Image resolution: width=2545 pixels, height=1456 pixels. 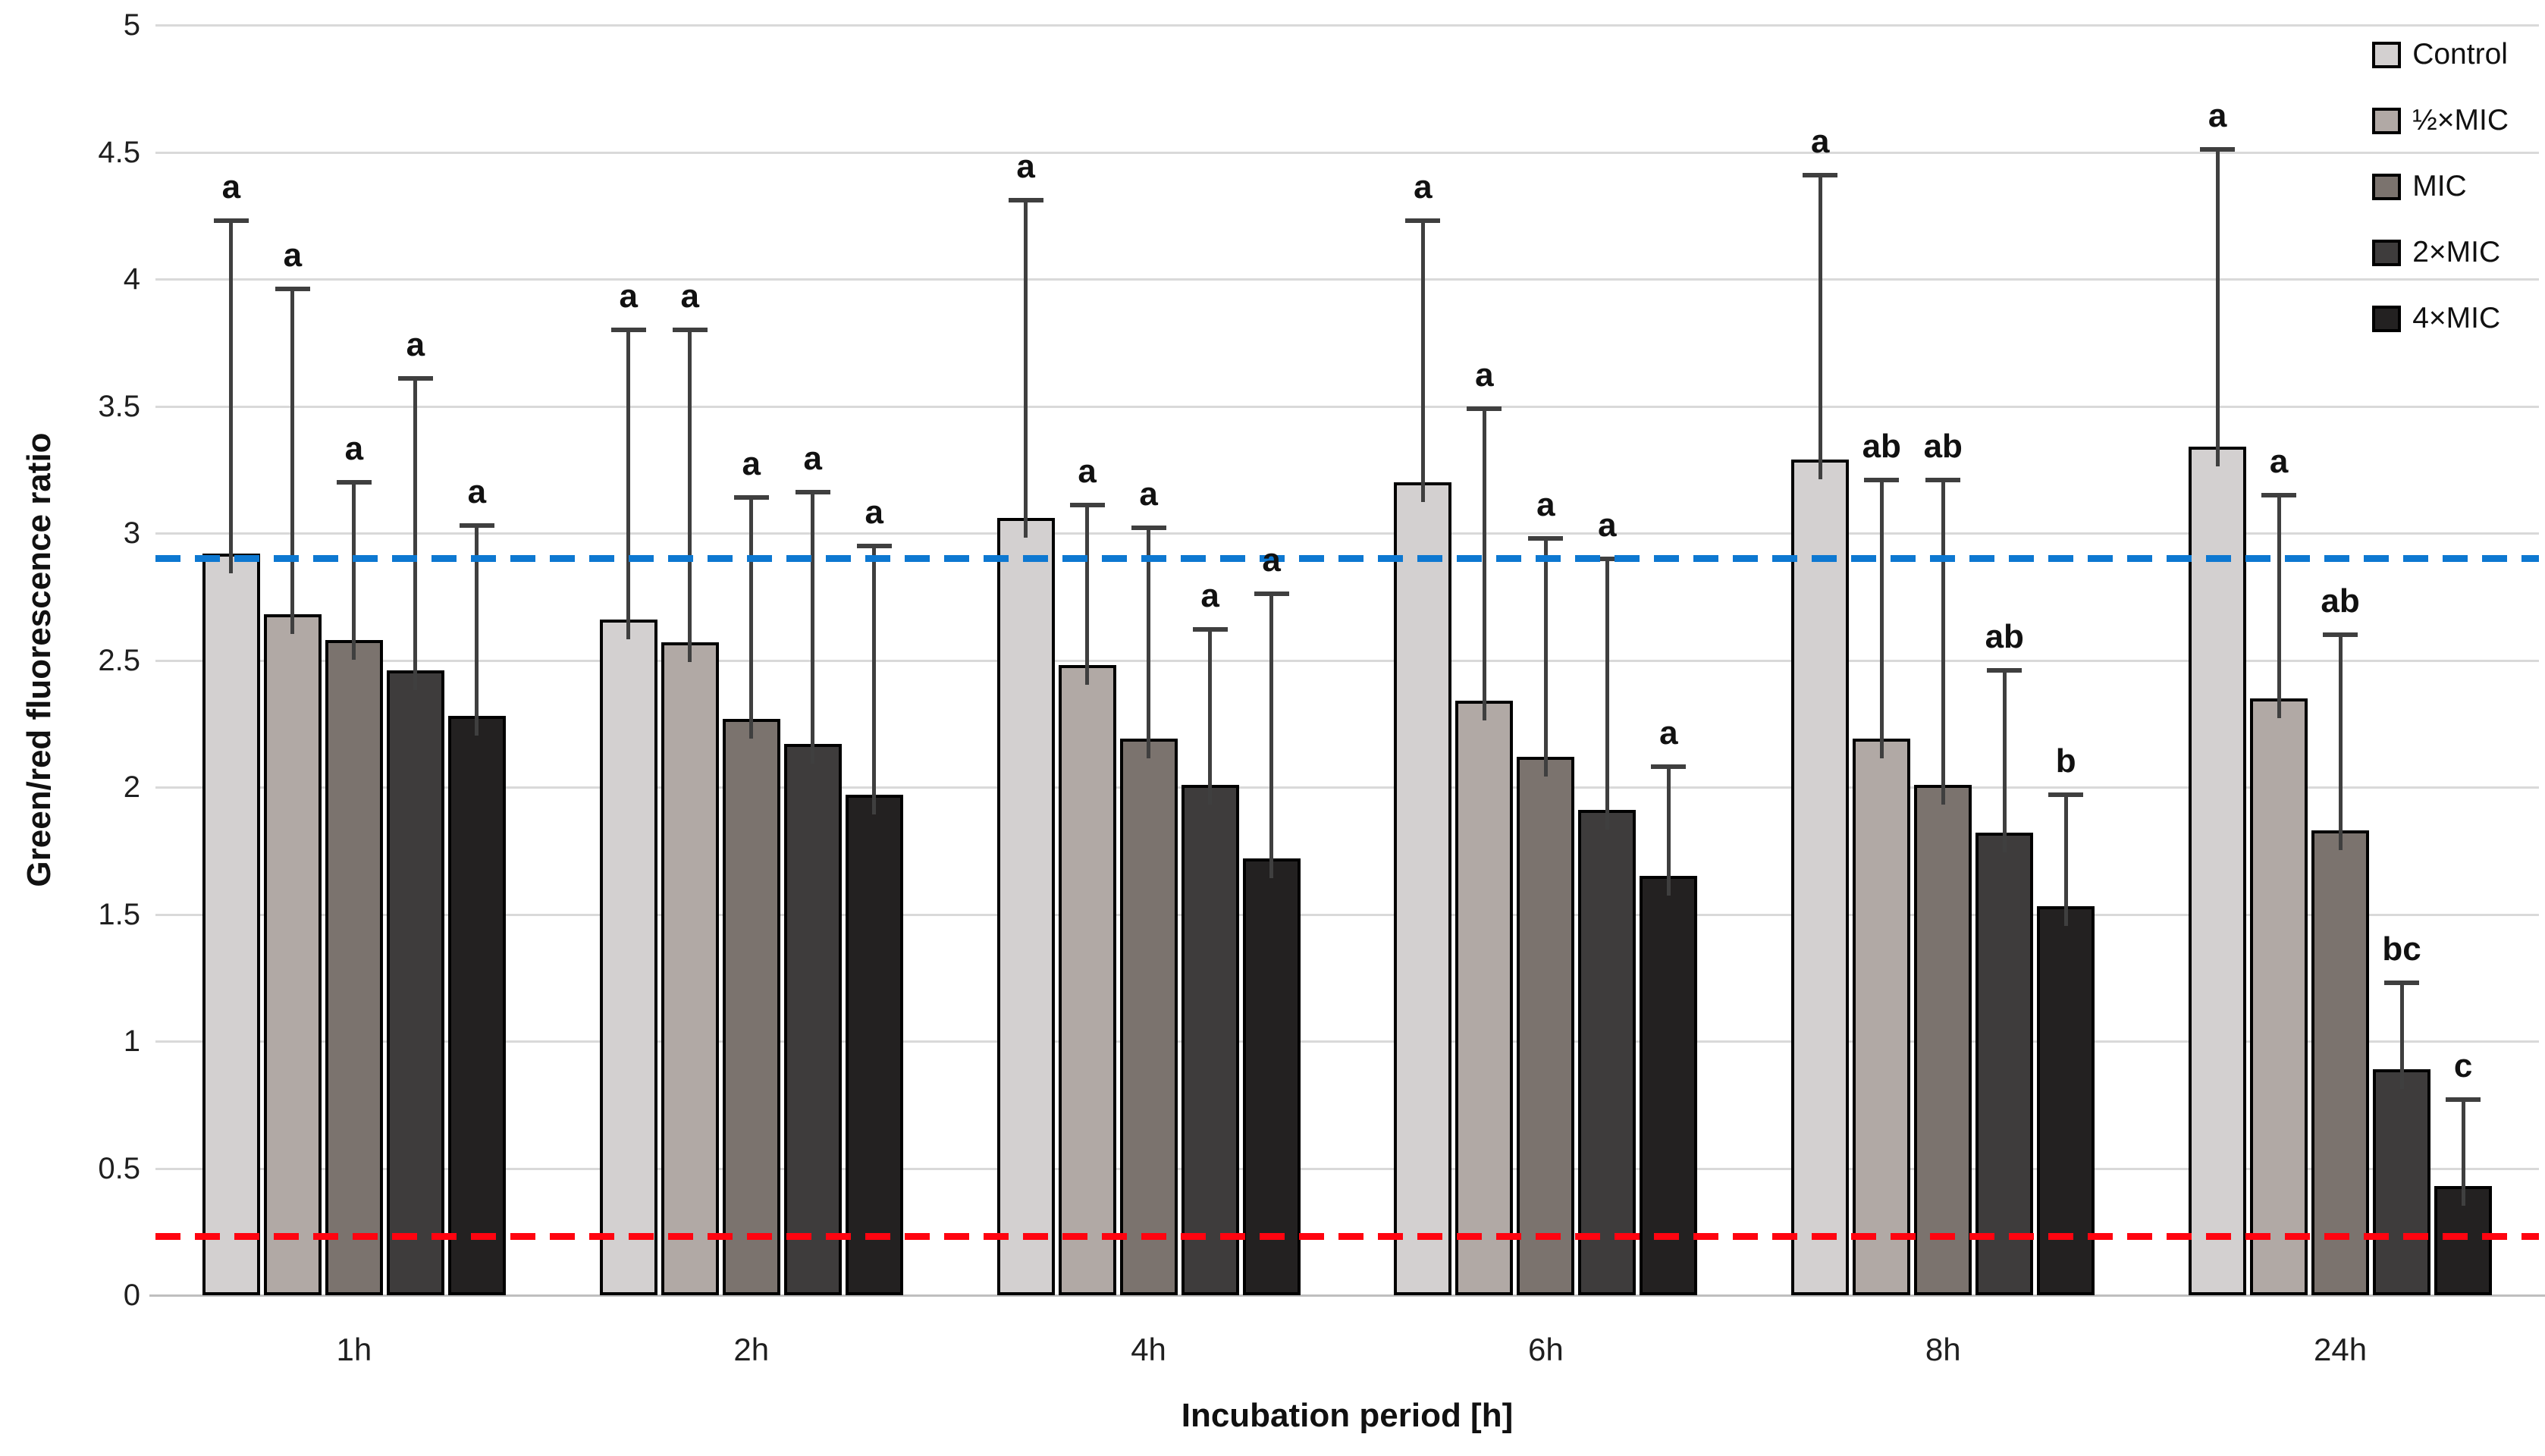 What do you see at coordinates (1026, 369) in the screenshot?
I see `error-whisker-control-4h` at bounding box center [1026, 369].